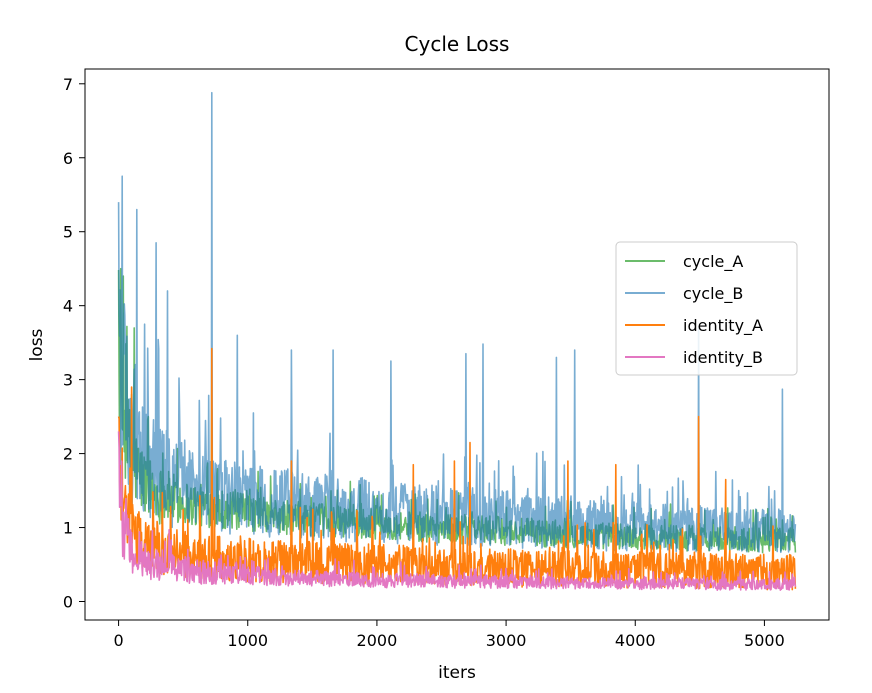 This screenshot has width=872, height=693. Describe the element at coordinates (723, 326) in the screenshot. I see `legend-label: identity_A` at that location.